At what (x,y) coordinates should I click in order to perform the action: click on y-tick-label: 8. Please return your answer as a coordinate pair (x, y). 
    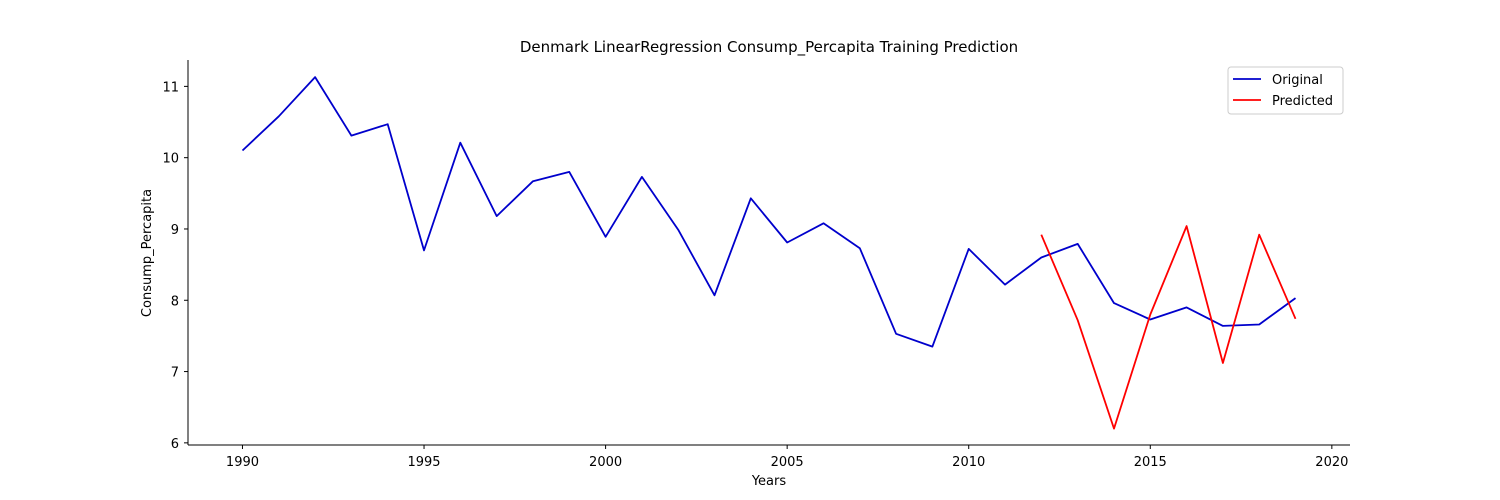
    Looking at the image, I should click on (175, 301).